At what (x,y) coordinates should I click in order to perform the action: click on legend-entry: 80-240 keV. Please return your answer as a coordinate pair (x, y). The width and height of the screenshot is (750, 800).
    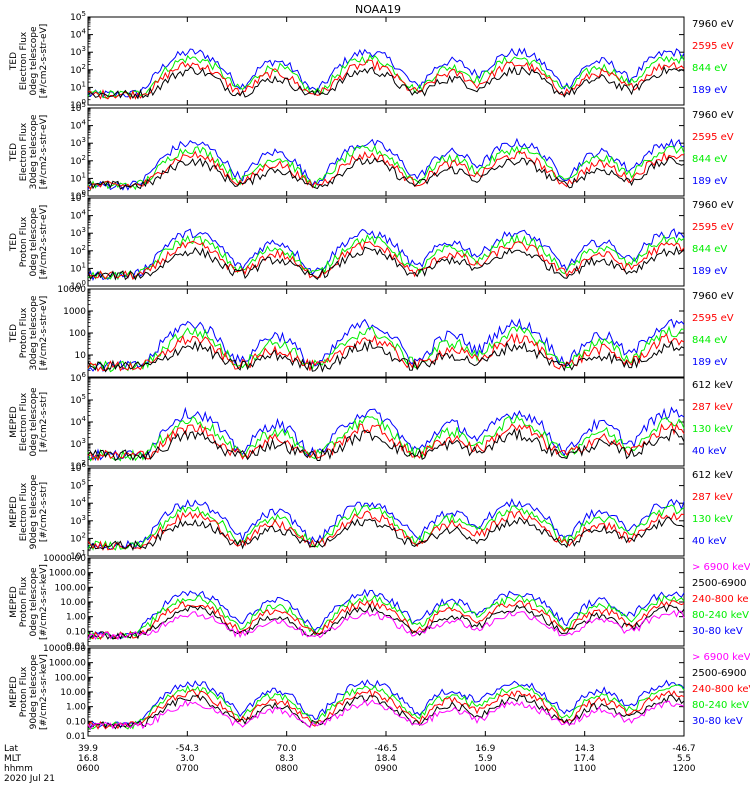
    Looking at the image, I should click on (720, 615).